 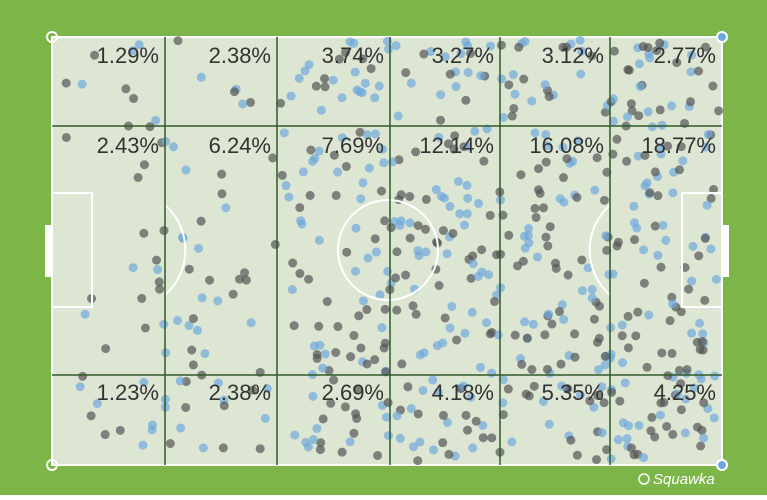 I want to click on zone-percentage: 18.77%, so click(x=678, y=145).